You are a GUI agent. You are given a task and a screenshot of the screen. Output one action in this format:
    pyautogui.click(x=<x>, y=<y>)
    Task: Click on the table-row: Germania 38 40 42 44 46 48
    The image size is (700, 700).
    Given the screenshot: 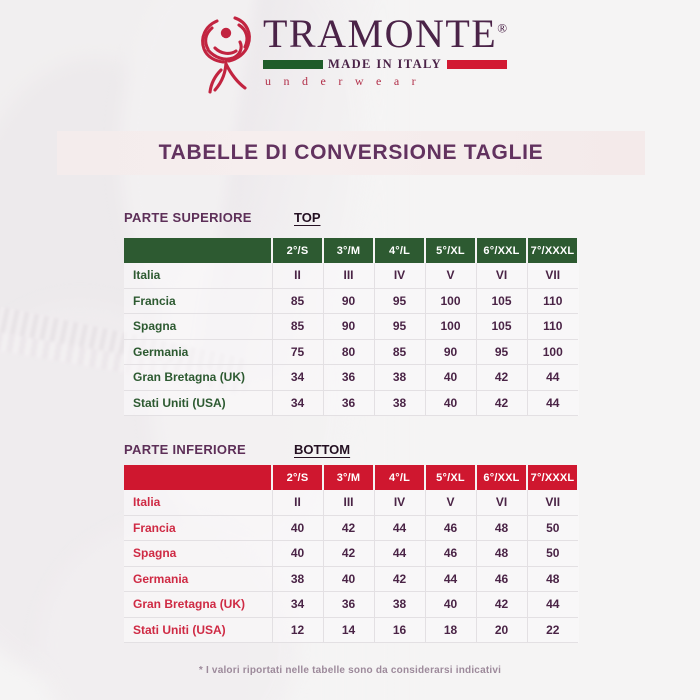 What is the action you would take?
    pyautogui.click(x=351, y=579)
    